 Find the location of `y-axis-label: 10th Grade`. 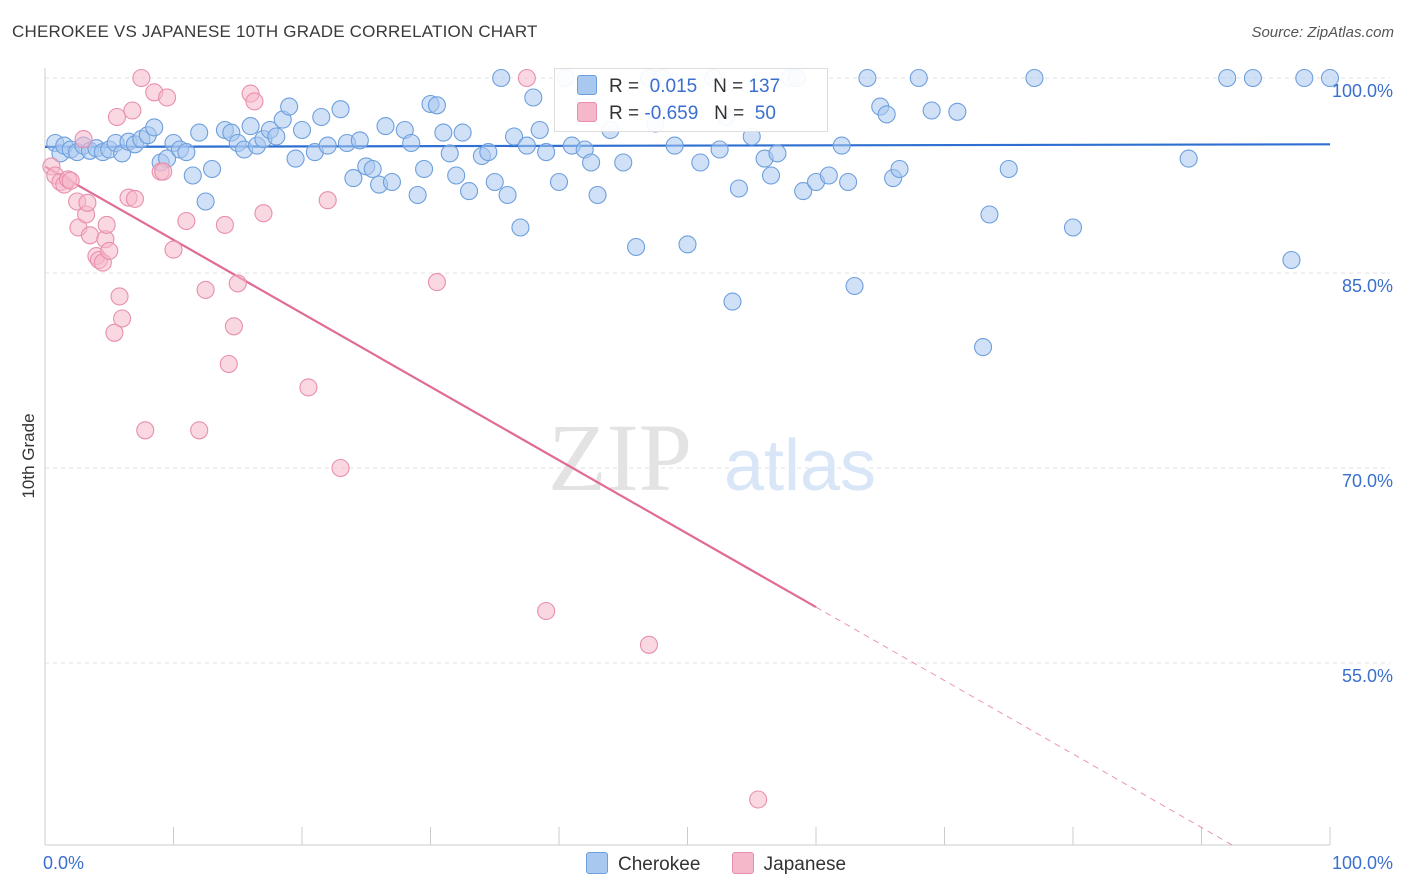

y-axis-label: 10th Grade is located at coordinates (28, 455).